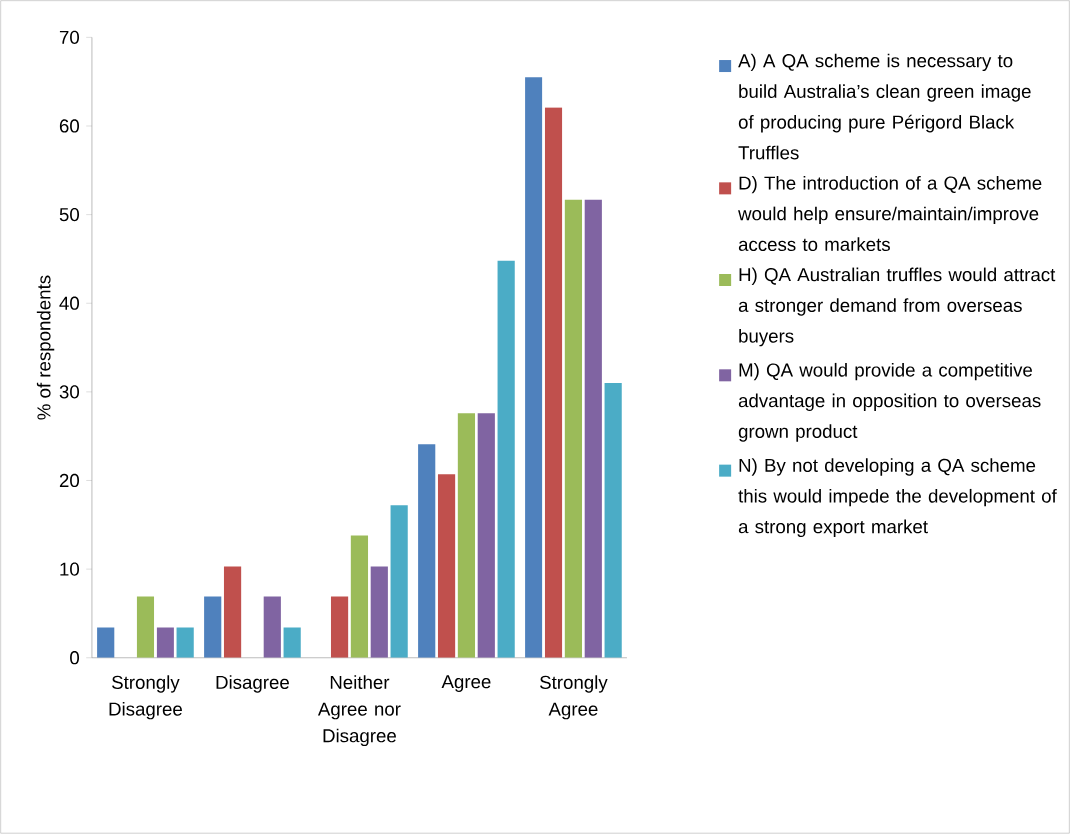 This screenshot has width=1070, height=834. I want to click on legend-label: N) By not developing a QA scheme this would impede the development of a strong export market, so click(897, 498).